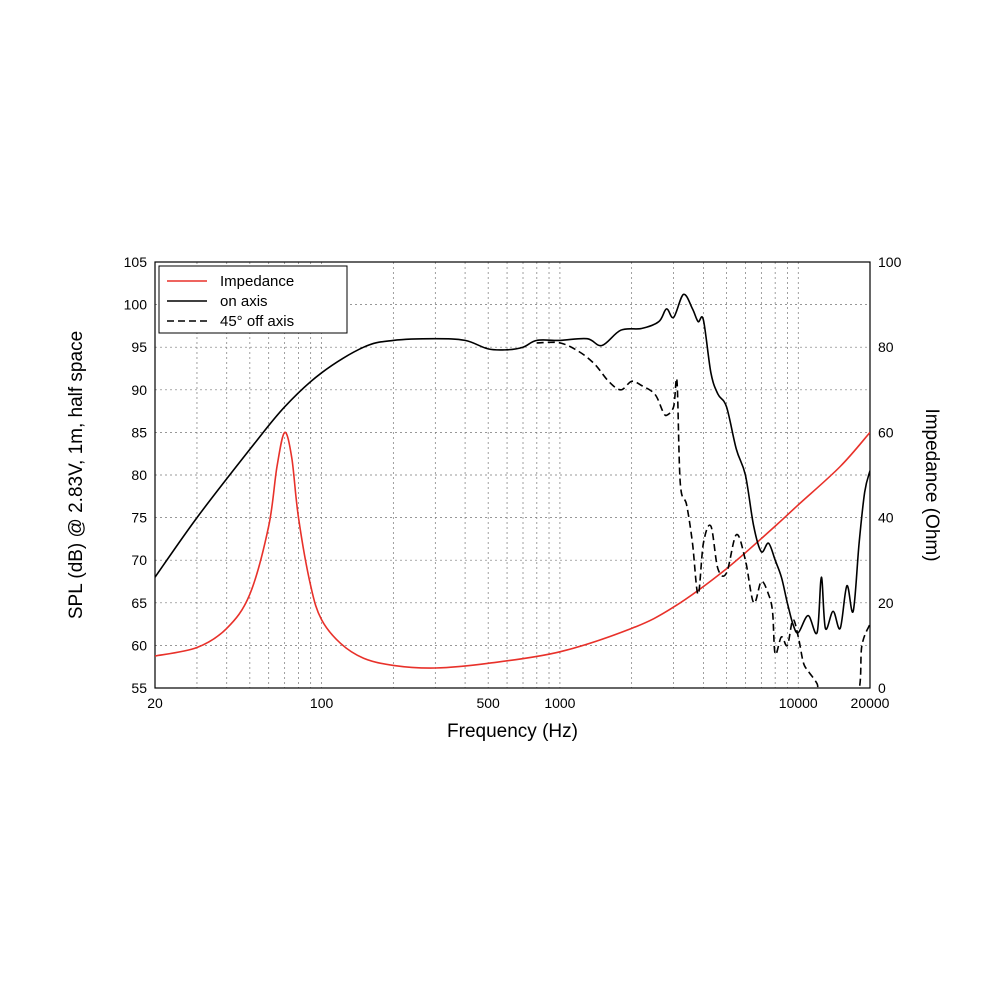 The image size is (1000, 1000). Describe the element at coordinates (886, 432) in the screenshot. I see `y-right-tick-label: 60` at that location.